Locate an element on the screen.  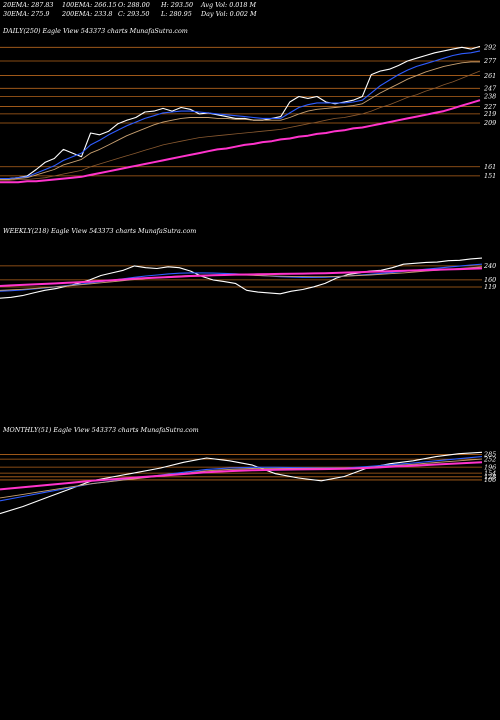
weekly-price-line is located at coordinates (241, 278).